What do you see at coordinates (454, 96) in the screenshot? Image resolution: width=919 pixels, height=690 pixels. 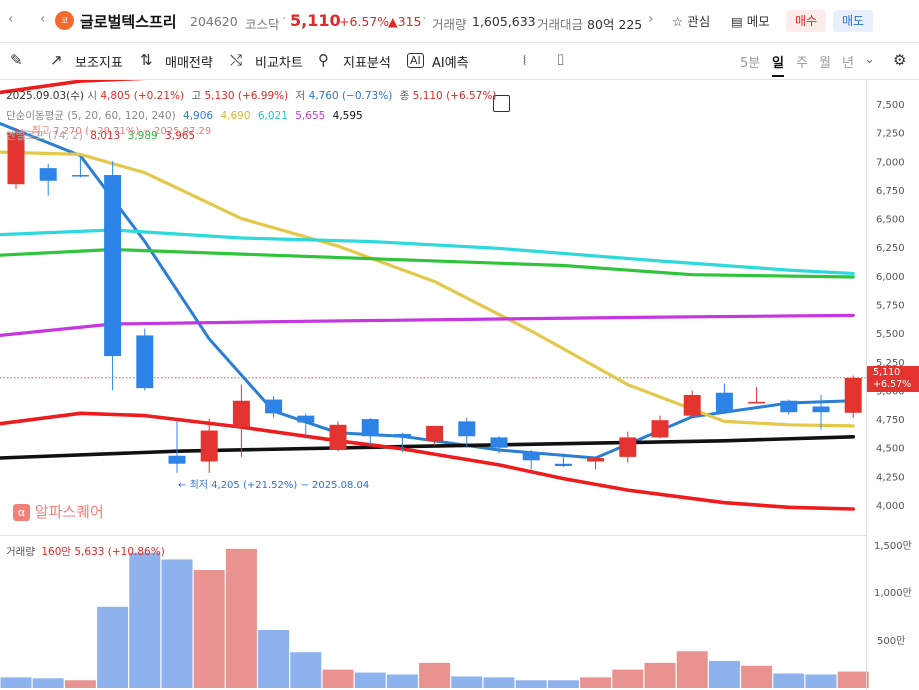 I see `close-value: 5,110 (+6.57%)` at bounding box center [454, 96].